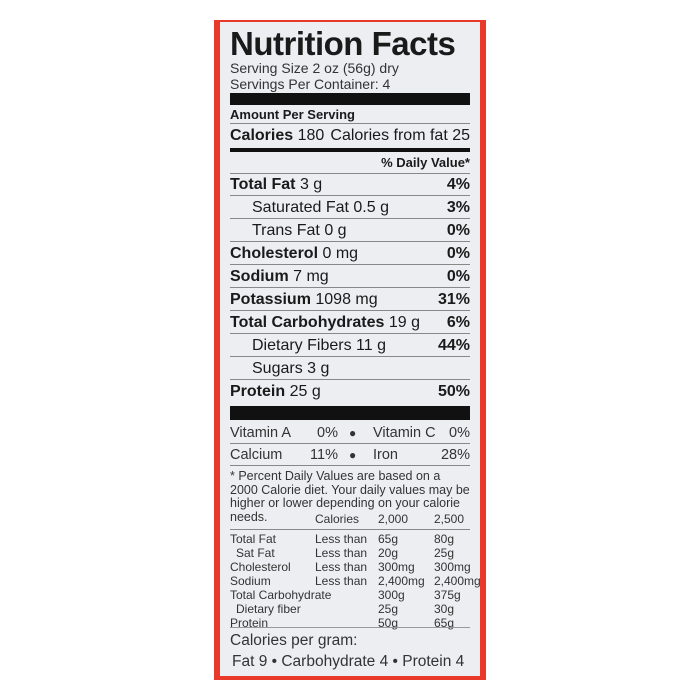 This screenshot has width=700, height=700. I want to click on dv-table-cell: 30g, so click(444, 609).